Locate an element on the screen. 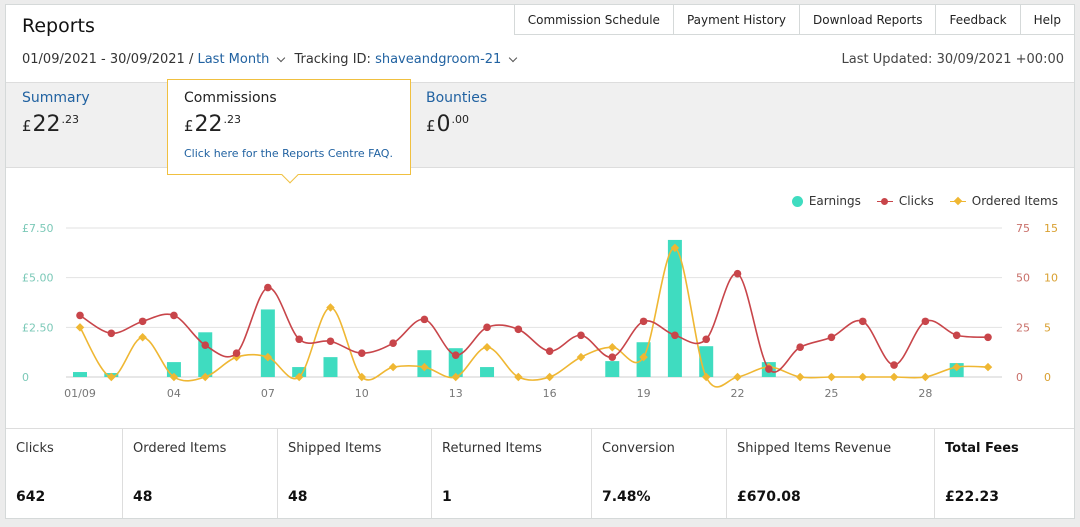 This screenshot has width=1080, height=527. y-right-items-tick-label: 15 is located at coordinates (1051, 228).